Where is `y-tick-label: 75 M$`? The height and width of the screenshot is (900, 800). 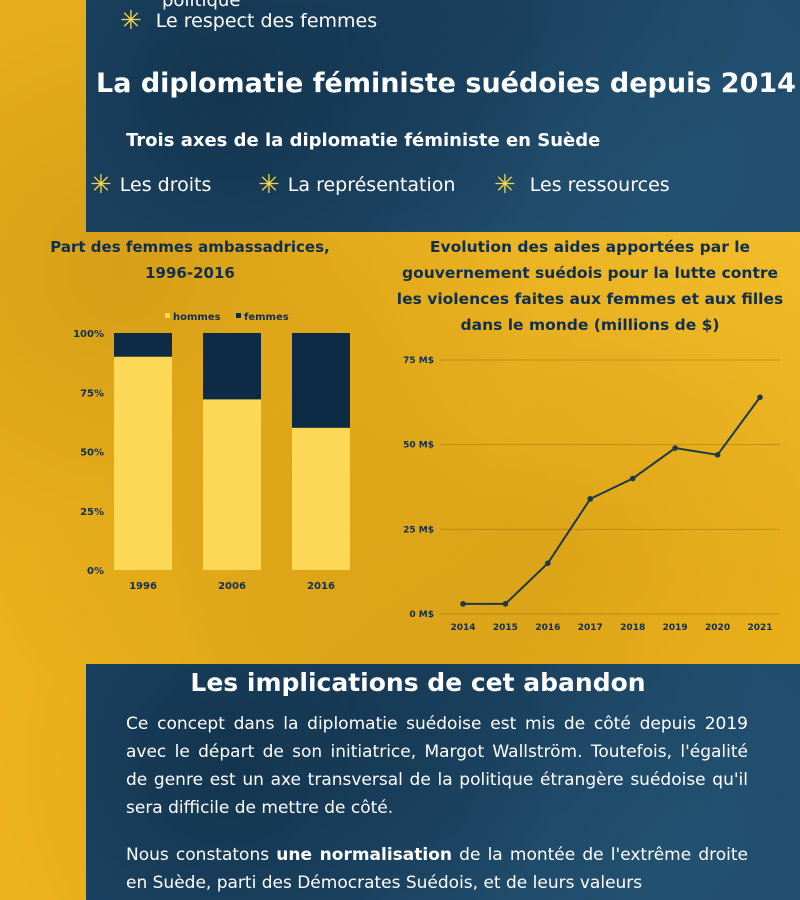 y-tick-label: 75 M$ is located at coordinates (418, 361).